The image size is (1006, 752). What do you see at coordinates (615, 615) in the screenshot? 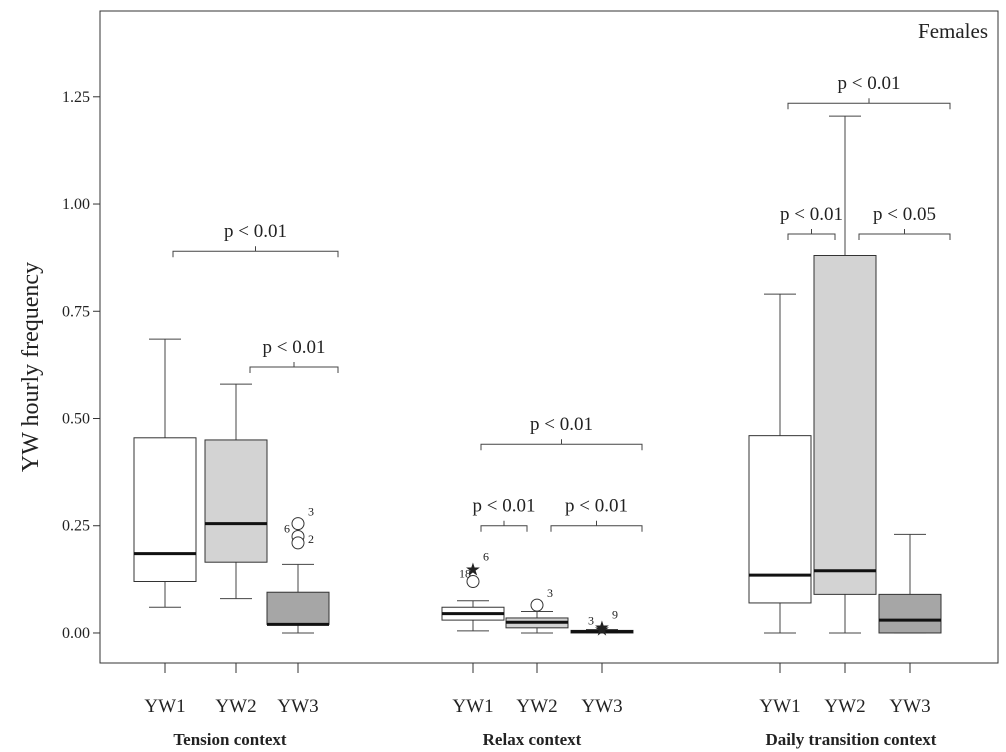
I see `outlier-label: 9` at bounding box center [615, 615].